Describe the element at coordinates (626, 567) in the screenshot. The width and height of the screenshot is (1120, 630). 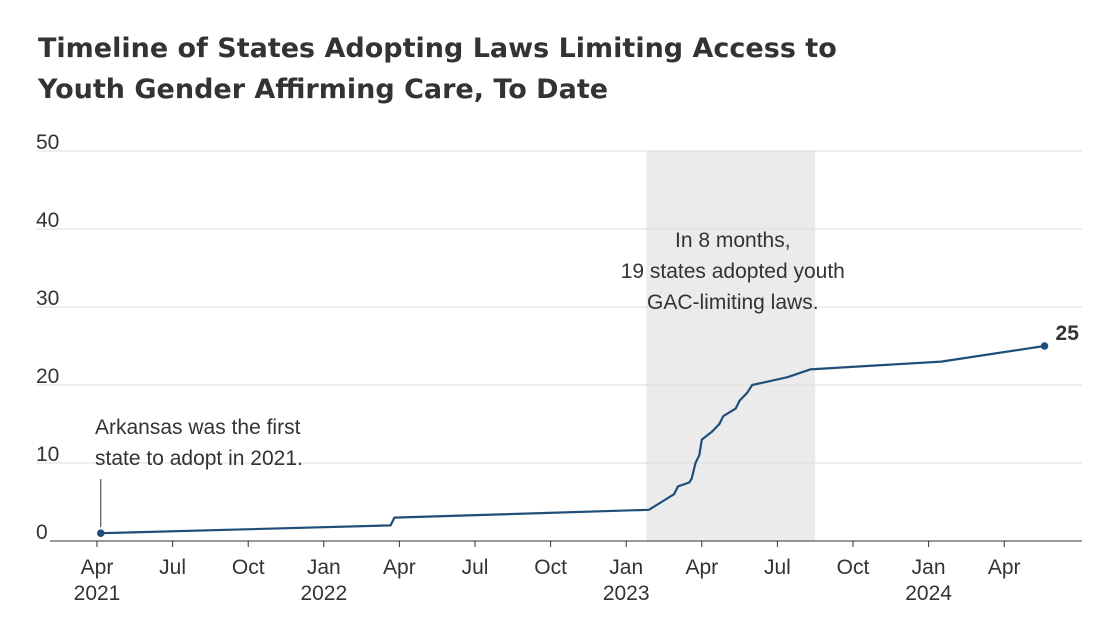
I see `x-tick-label-7: Jan` at that location.